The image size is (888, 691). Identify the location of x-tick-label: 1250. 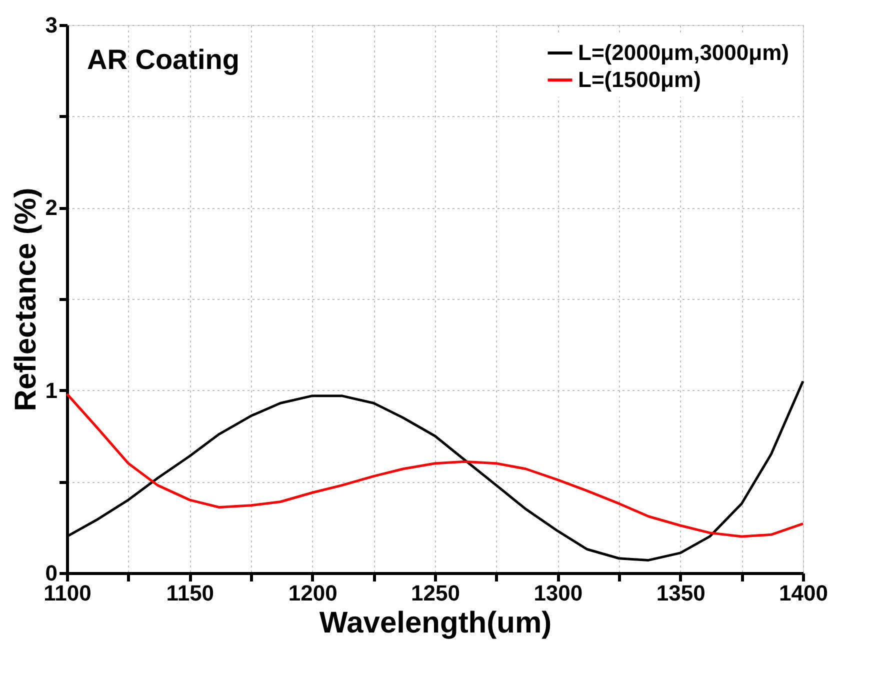
(435, 593).